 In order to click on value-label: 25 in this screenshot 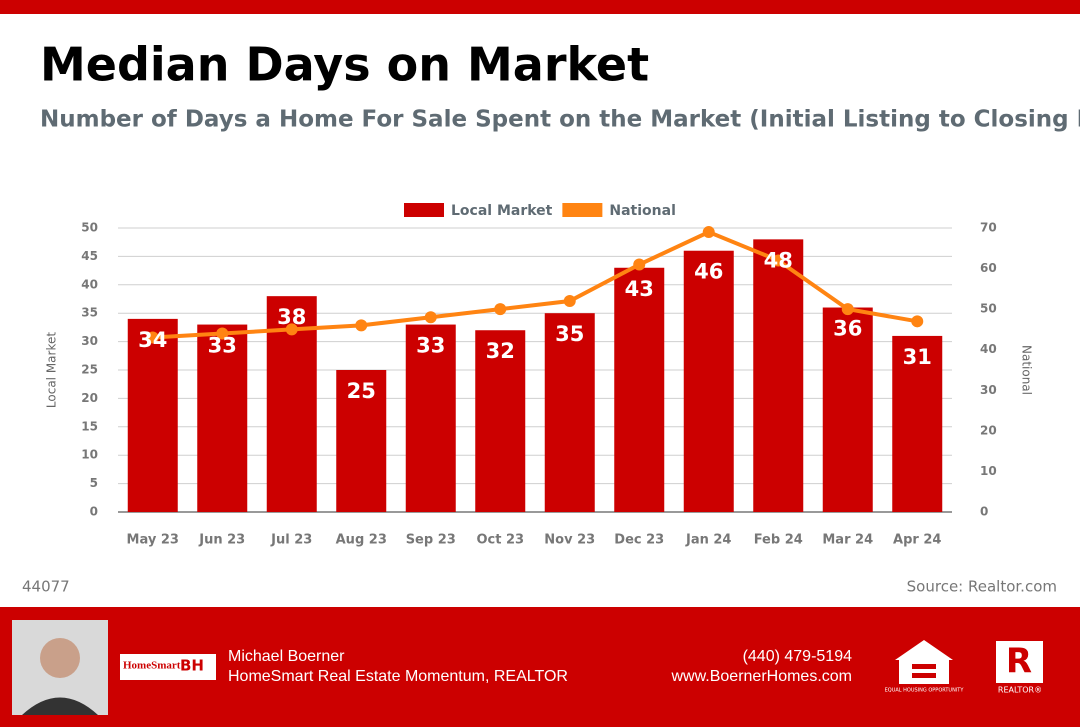, I will do `click(361, 391)`.